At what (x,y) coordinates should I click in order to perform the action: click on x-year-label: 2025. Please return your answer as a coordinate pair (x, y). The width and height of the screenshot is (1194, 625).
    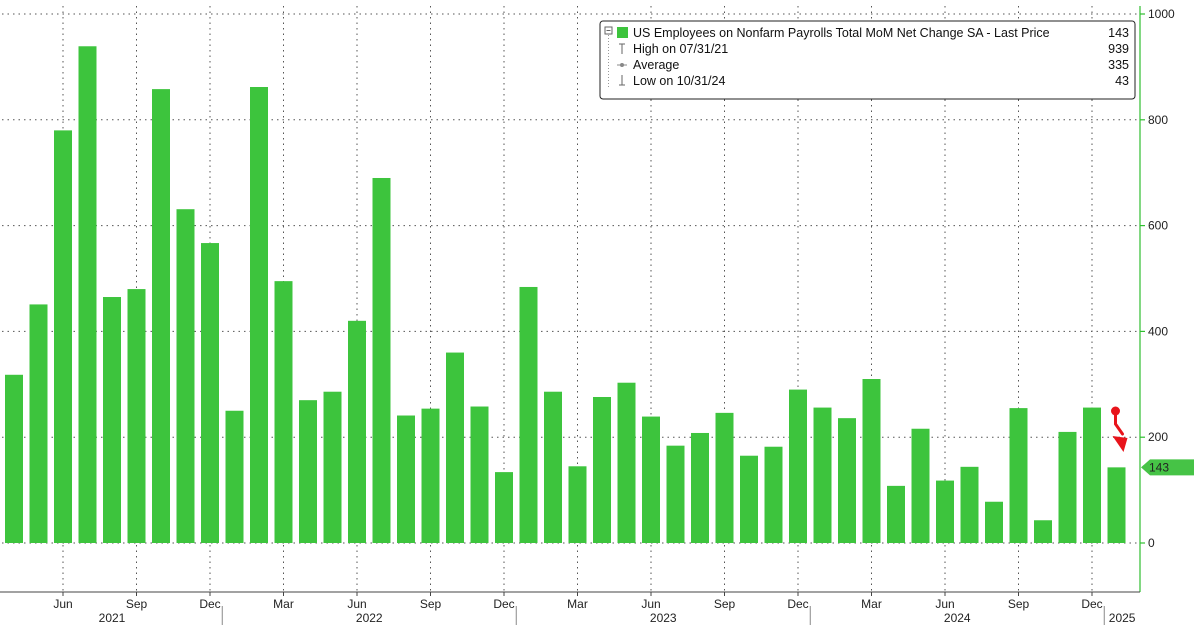
    Looking at the image, I should click on (1122, 618).